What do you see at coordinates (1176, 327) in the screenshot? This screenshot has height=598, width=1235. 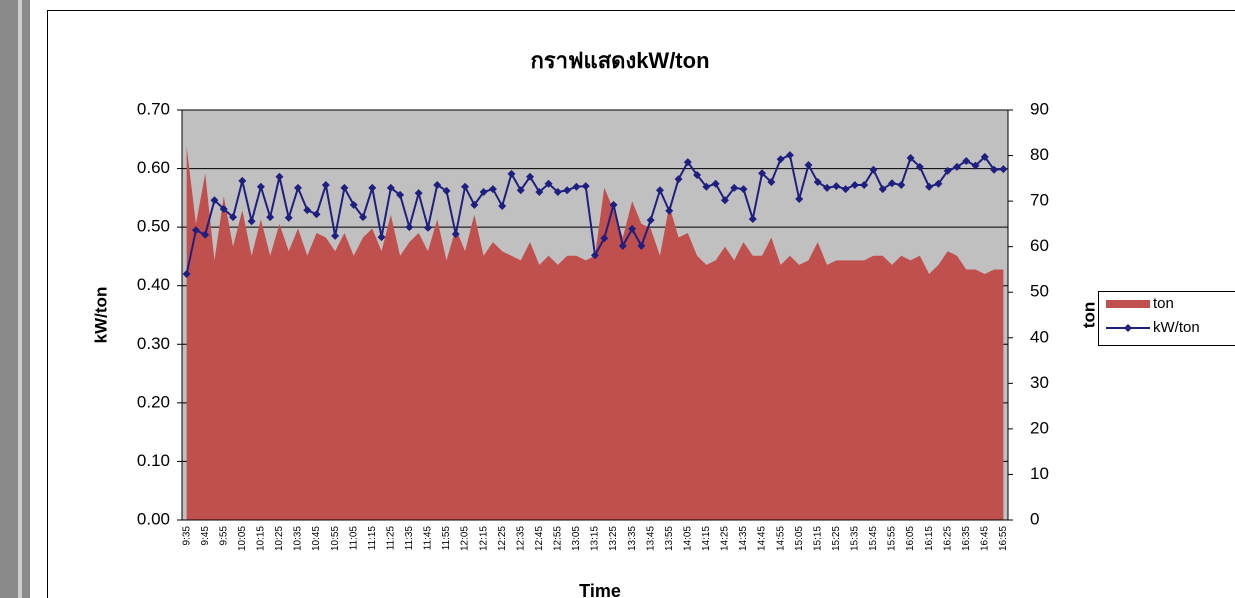 I see `legend-label: kW/ton` at bounding box center [1176, 327].